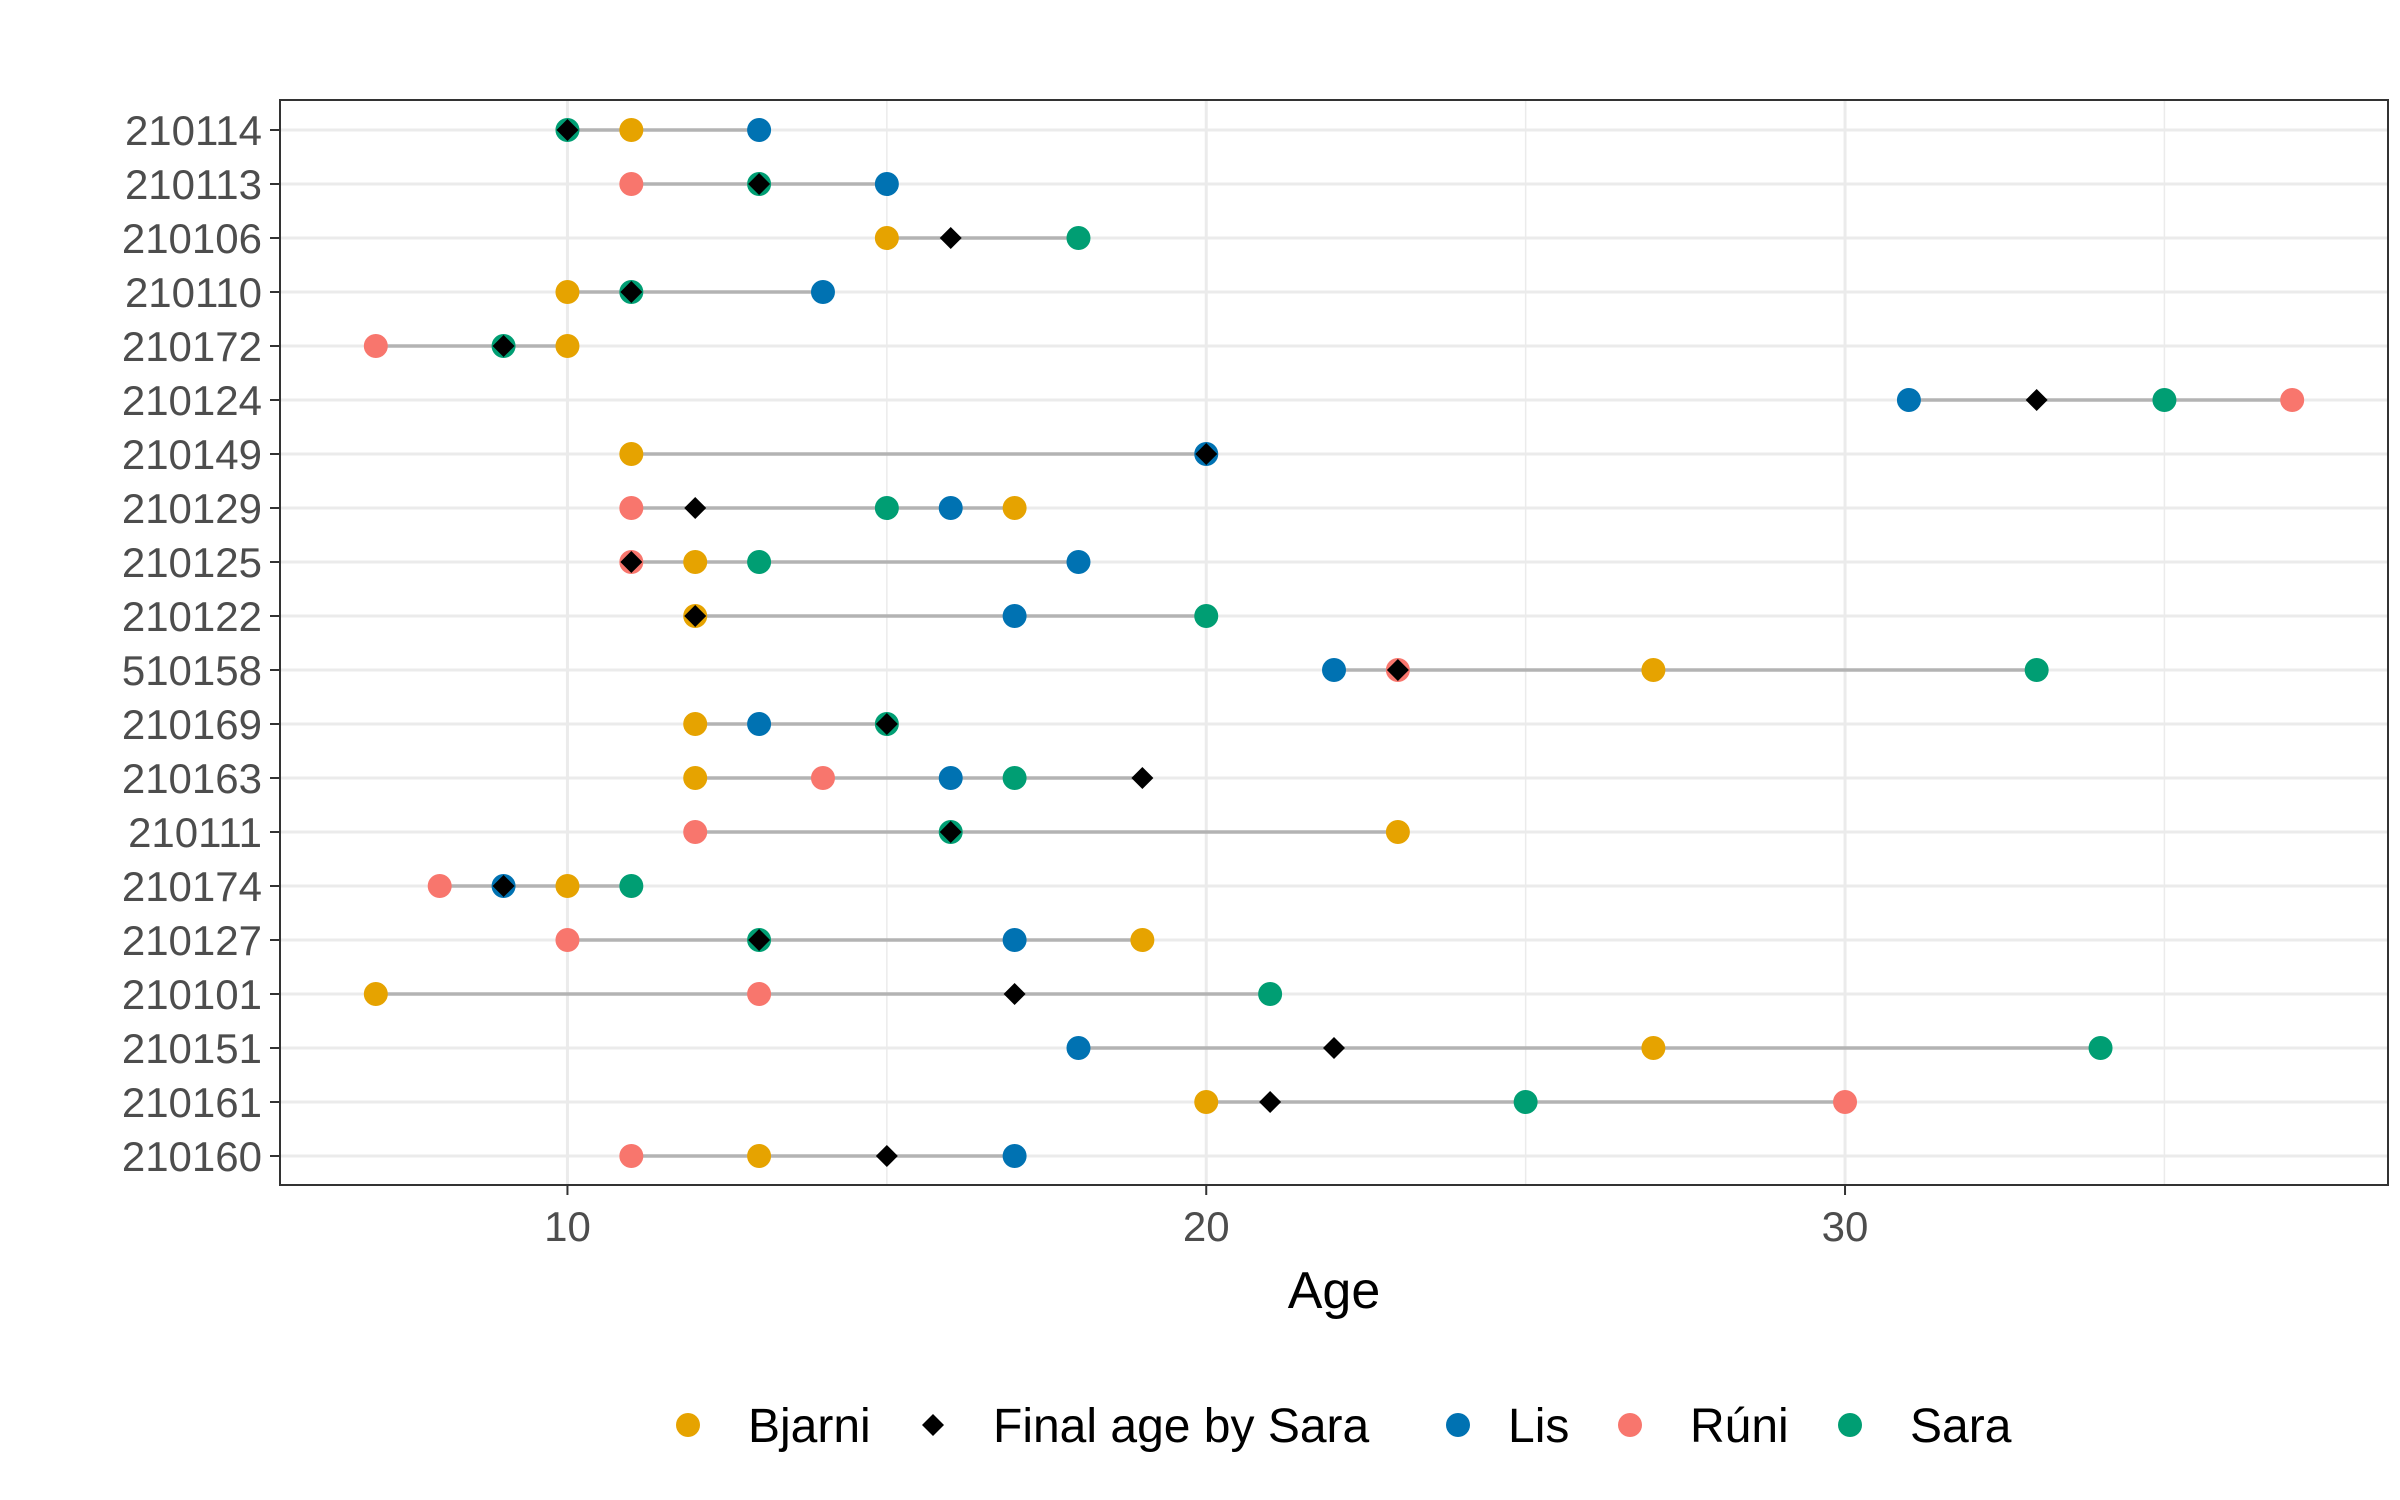  Describe the element at coordinates (1538, 1426) in the screenshot. I see `legend-label: Lis` at that location.